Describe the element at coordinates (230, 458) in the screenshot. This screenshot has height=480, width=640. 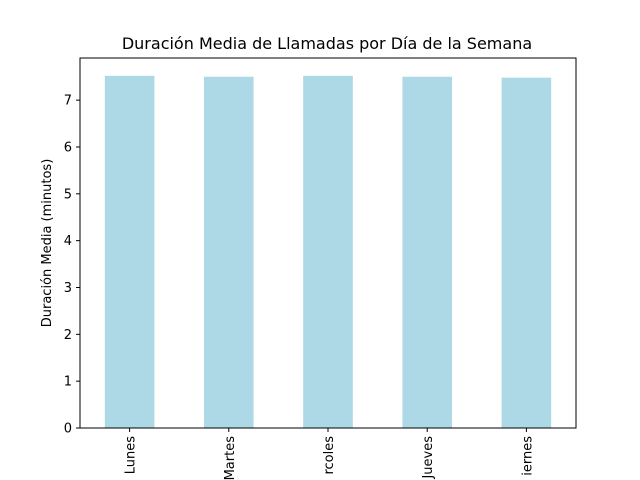
I see `x-tick-label: Martes` at that location.